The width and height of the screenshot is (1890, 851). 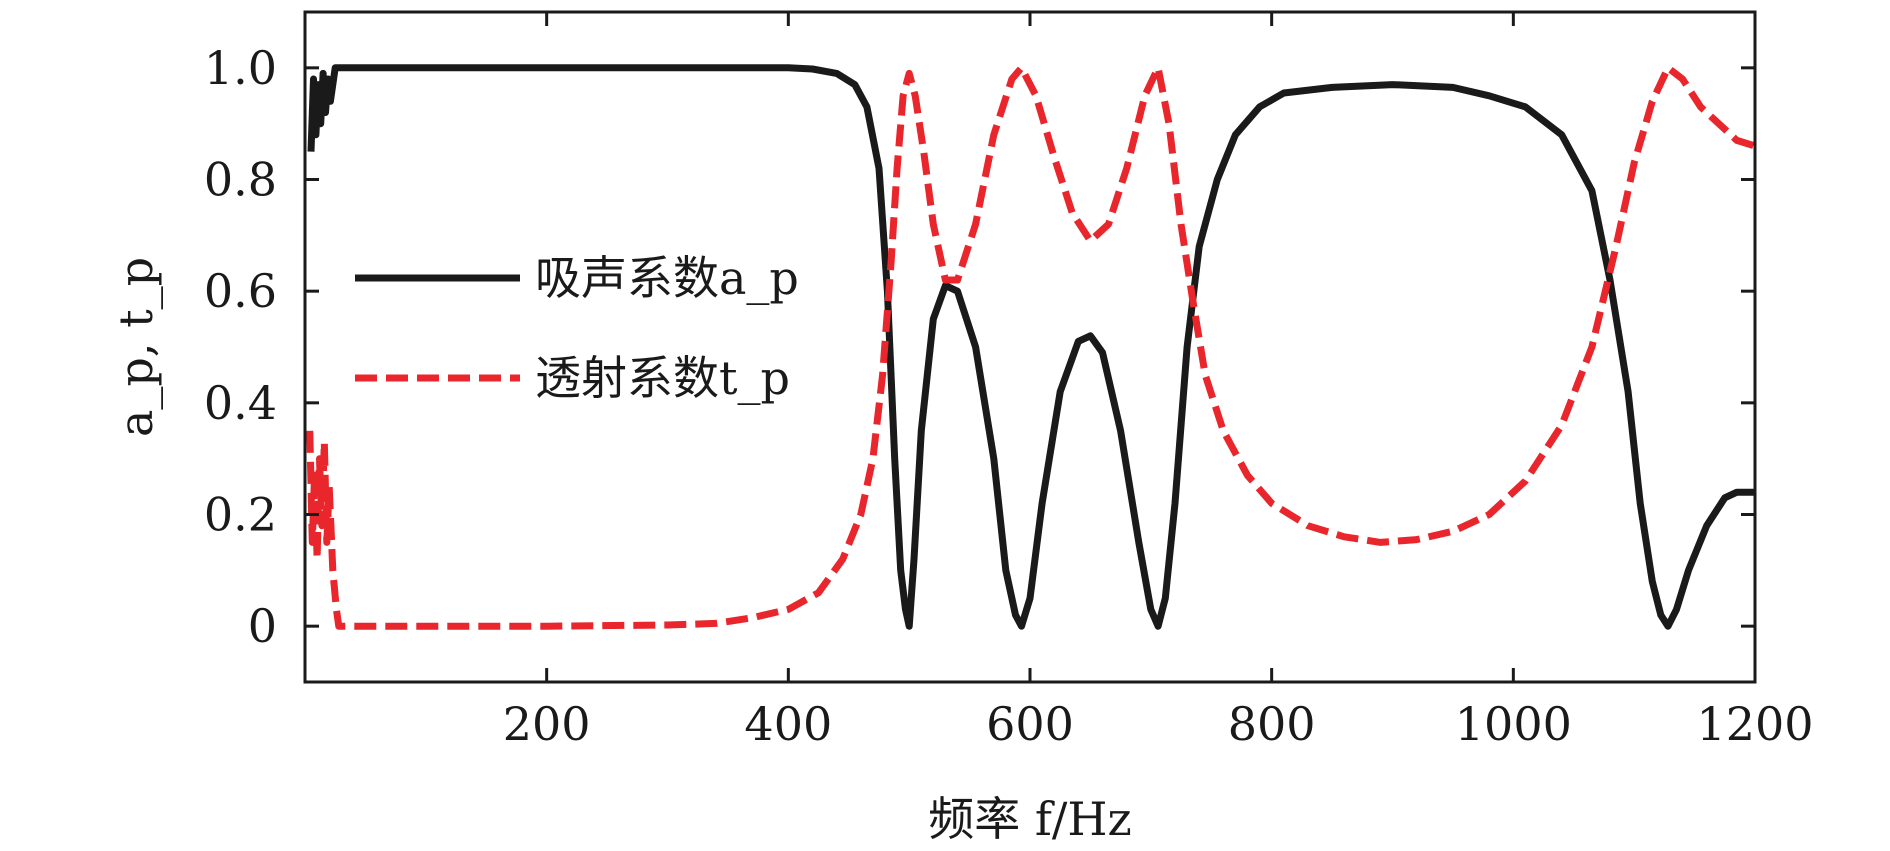 I want to click on y-tick-label: 0.4, so click(x=240, y=403).